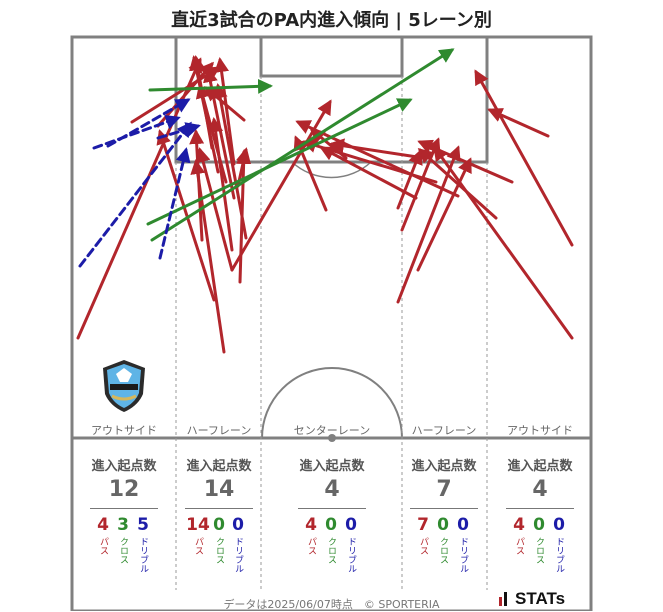  I want to click on lane-label: センターレーン, so click(332, 430).